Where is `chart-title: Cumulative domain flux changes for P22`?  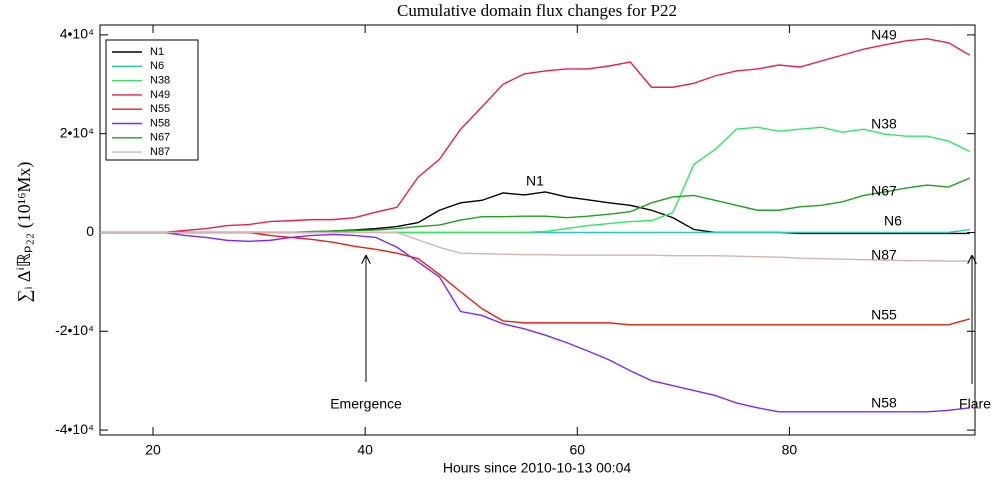 chart-title: Cumulative domain flux changes for P22 is located at coordinates (537, 10).